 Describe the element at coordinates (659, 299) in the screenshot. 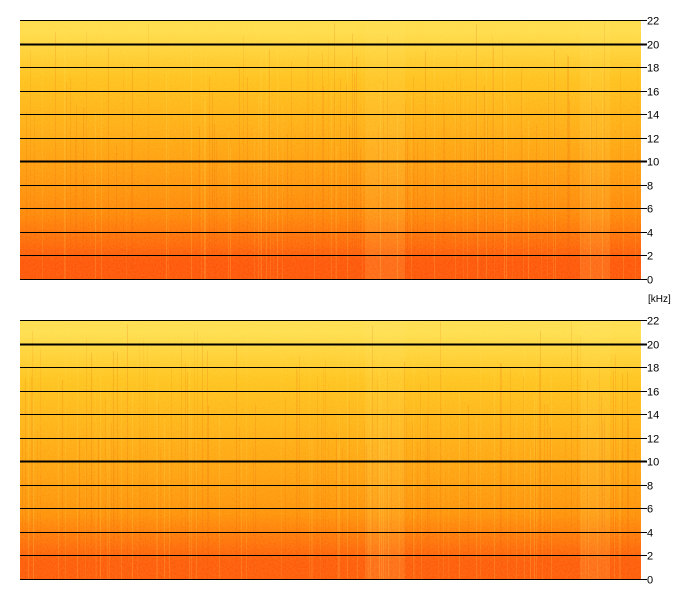

I see `y-unit-label: [kHz]` at that location.